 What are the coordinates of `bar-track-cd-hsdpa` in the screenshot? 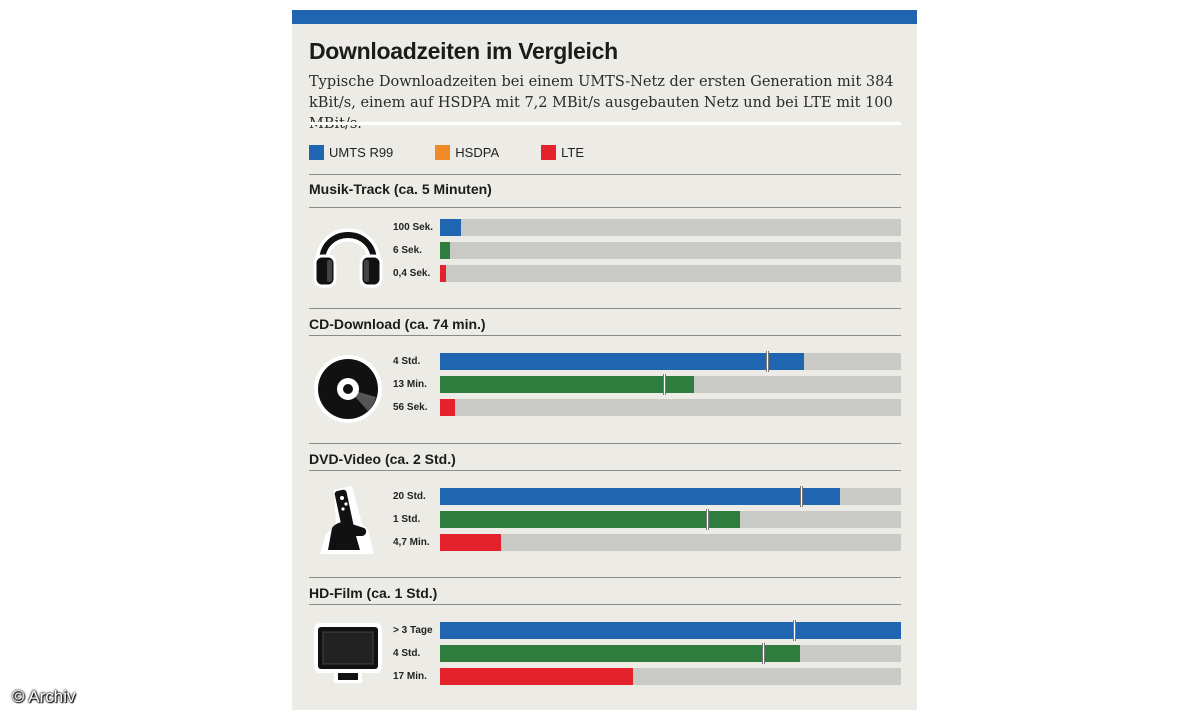 It's located at (670, 384).